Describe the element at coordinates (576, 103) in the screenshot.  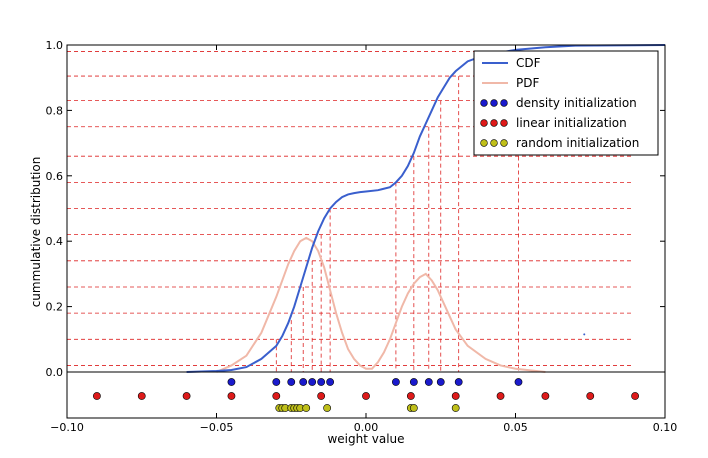
I see `legend-label-2: density initialization` at that location.